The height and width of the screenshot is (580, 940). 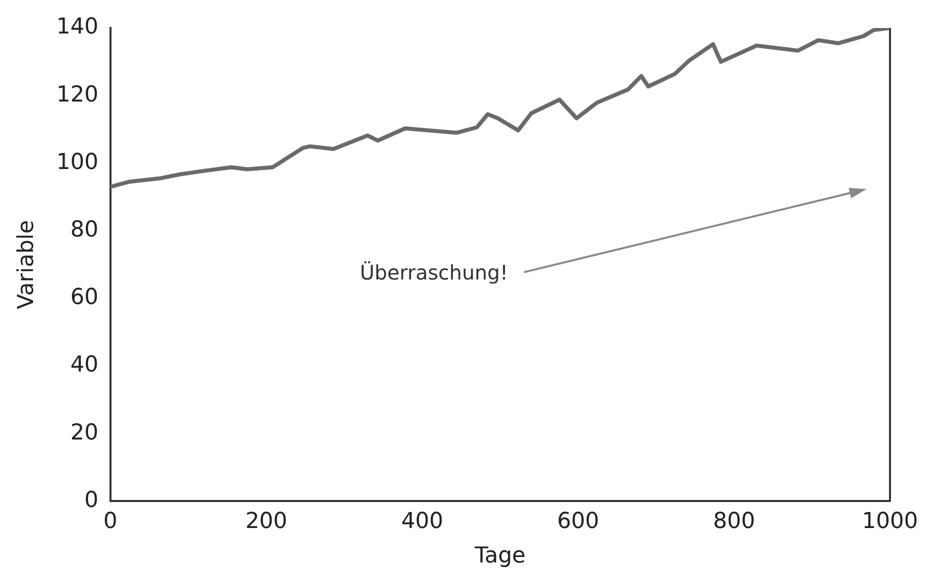 I want to click on y-tick-label: 60, so click(x=84, y=297).